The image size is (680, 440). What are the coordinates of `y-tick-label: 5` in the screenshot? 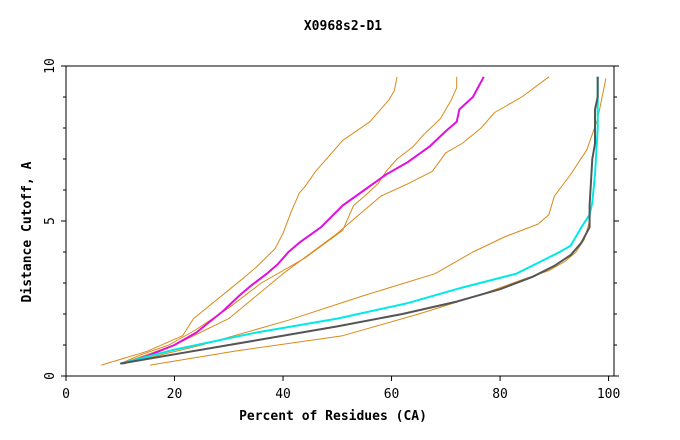 It's located at (50, 221).